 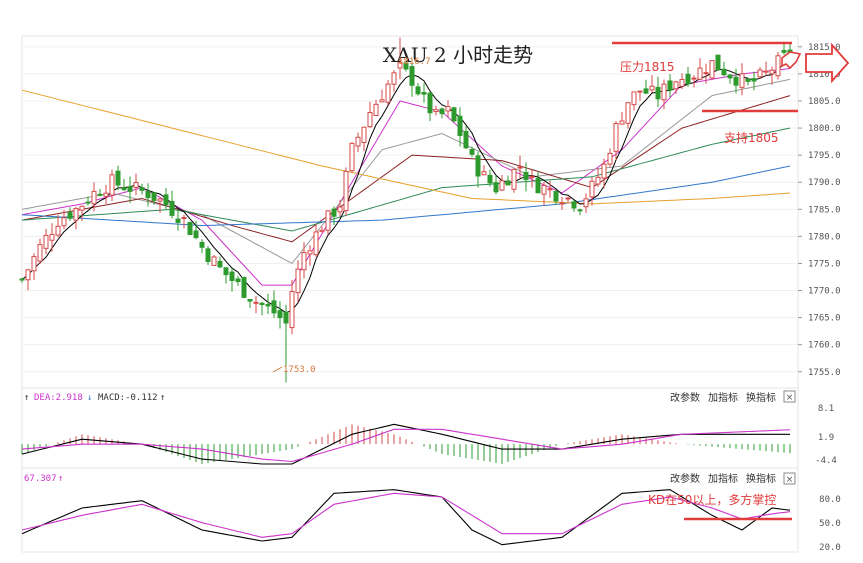 I want to click on price-tick-label: 1775.0, so click(x=824, y=264).